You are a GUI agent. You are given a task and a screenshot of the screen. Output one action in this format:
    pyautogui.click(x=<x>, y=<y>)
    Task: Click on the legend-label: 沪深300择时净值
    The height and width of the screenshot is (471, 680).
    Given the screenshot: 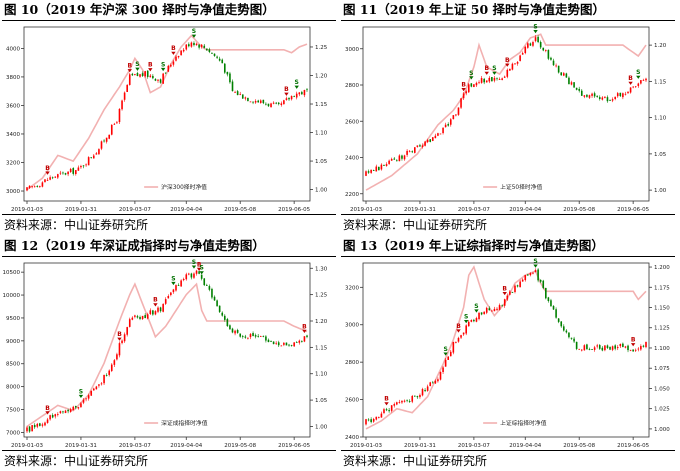 What is the action you would take?
    pyautogui.click(x=184, y=187)
    